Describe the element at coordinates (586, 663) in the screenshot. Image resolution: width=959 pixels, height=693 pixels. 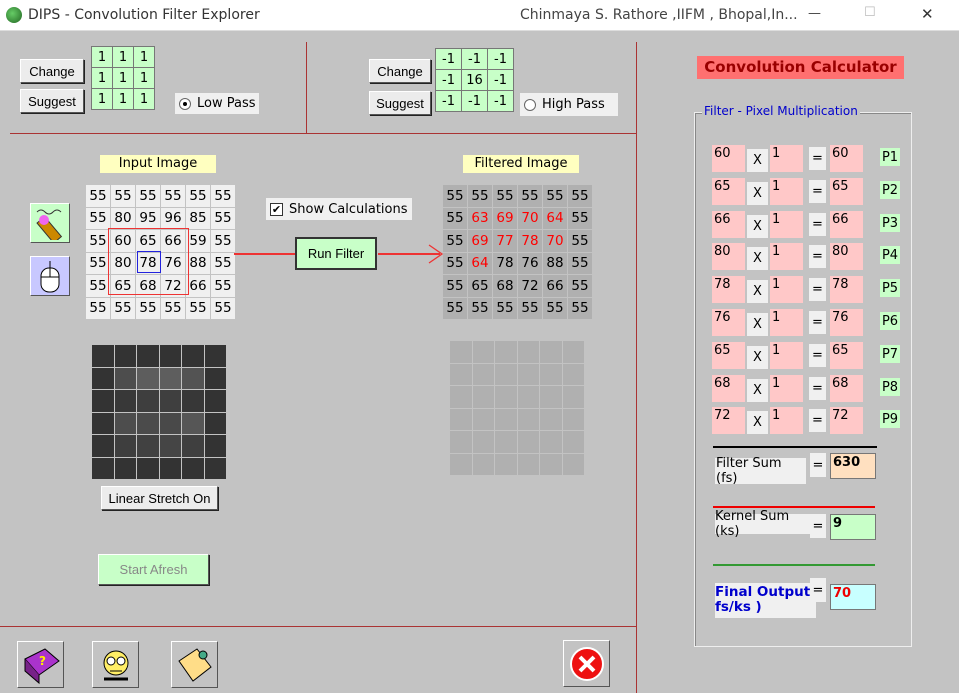
I see `exit-button` at that location.